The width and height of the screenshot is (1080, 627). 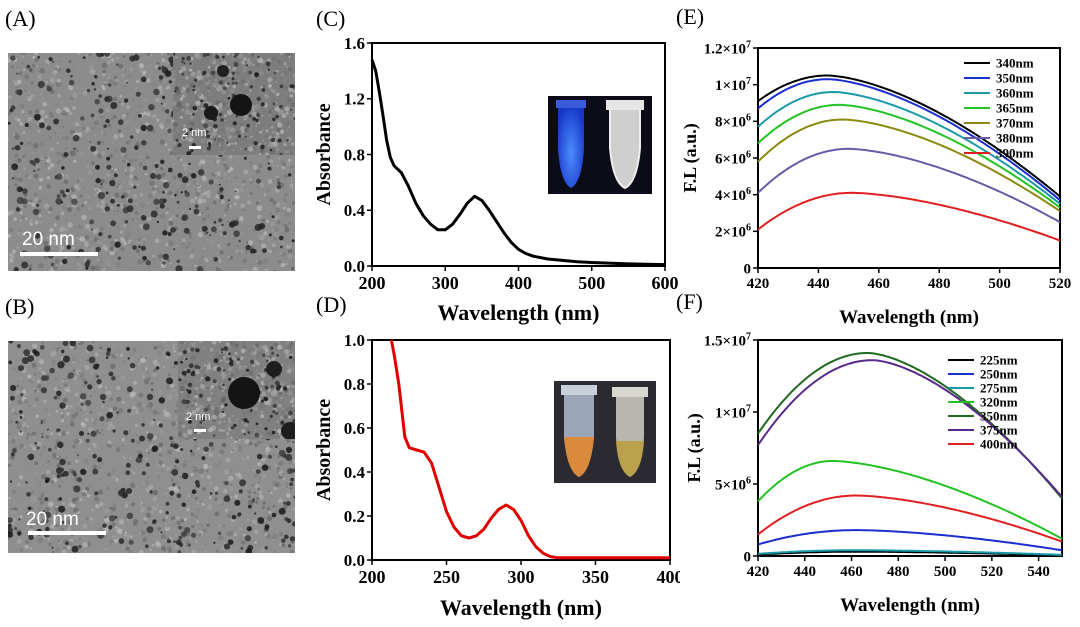 What do you see at coordinates (59, 254) in the screenshot?
I see `scale-bar-a` at bounding box center [59, 254].